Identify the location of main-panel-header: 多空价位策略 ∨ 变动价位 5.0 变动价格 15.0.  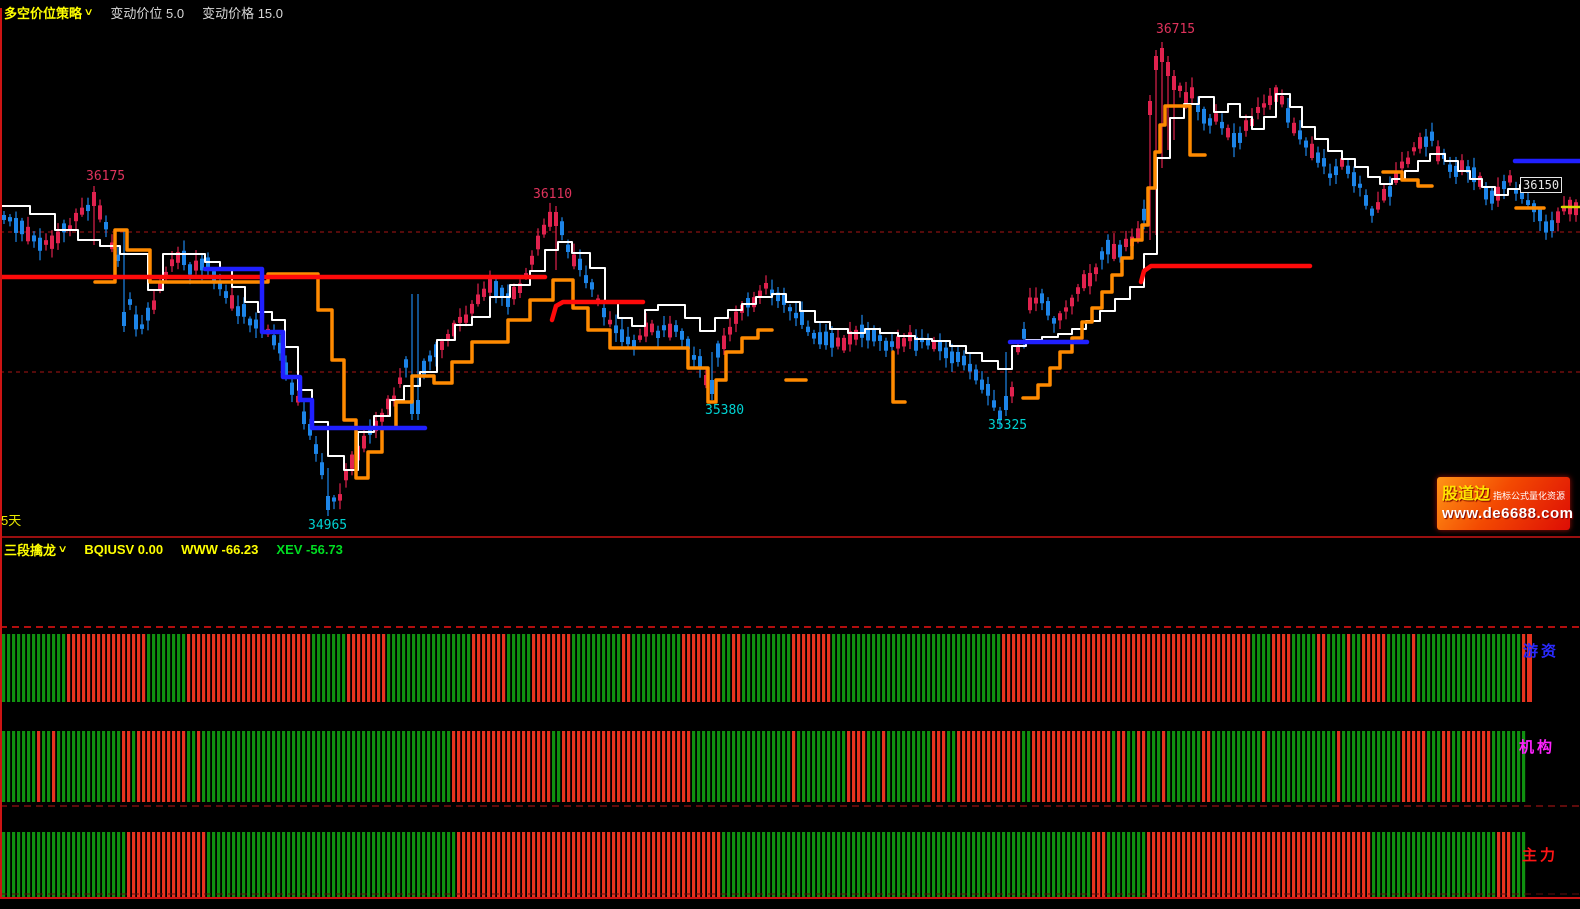
(143, 12).